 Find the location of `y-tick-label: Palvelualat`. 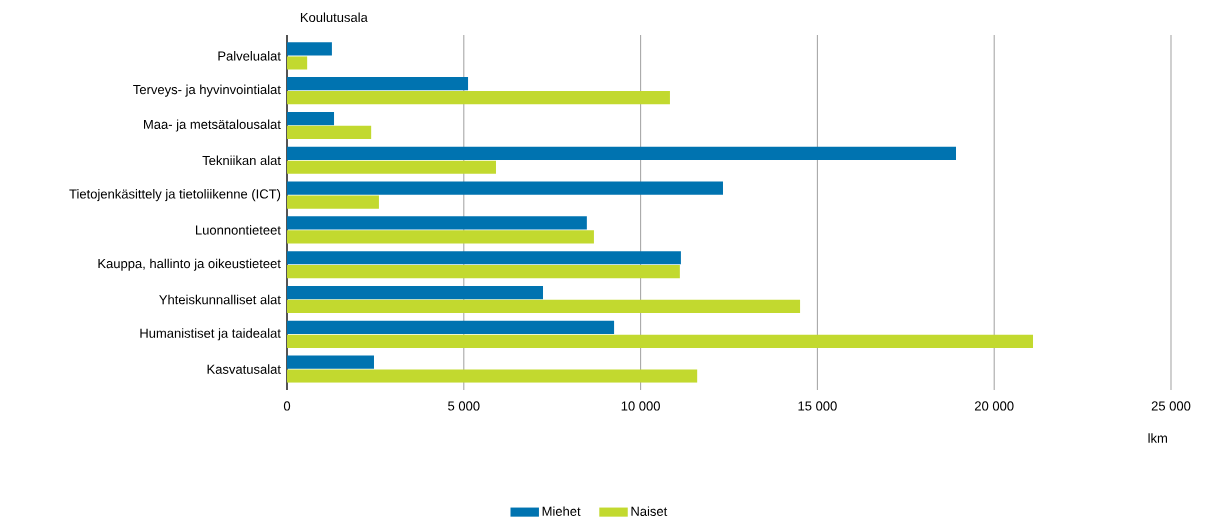

y-tick-label: Palvelualat is located at coordinates (249, 56).